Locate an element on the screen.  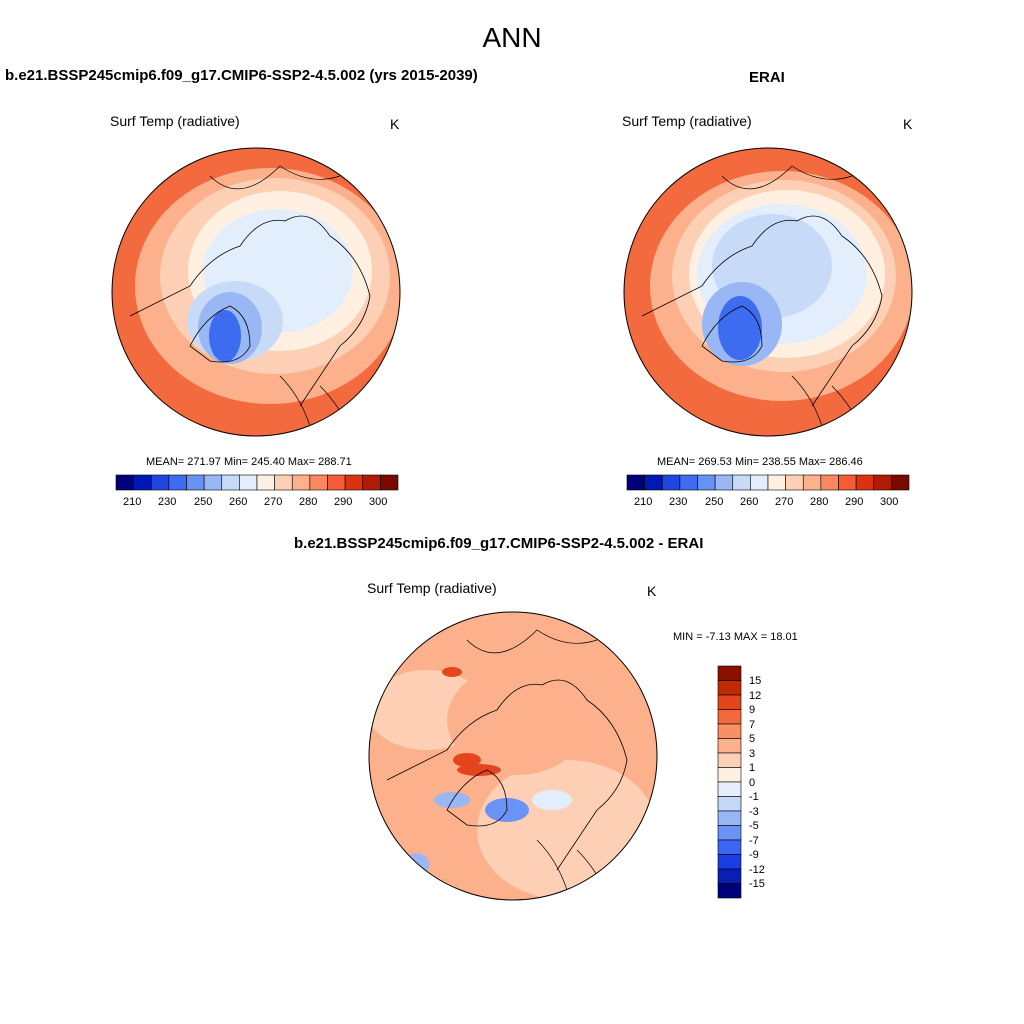
diff-tick: -12 is located at coordinates (757, 870).